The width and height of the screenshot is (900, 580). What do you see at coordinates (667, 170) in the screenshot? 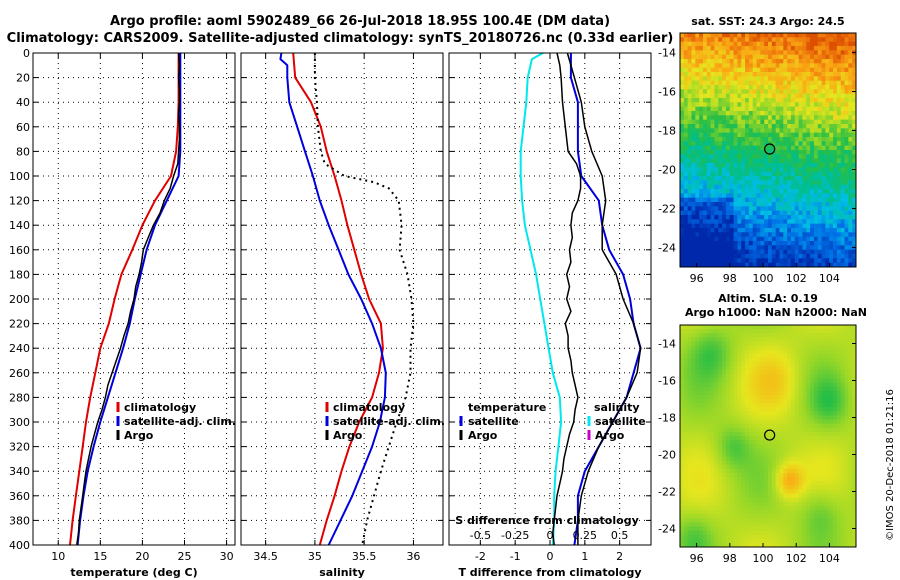
I see `sst_map-ytick-label: -20` at bounding box center [667, 170].